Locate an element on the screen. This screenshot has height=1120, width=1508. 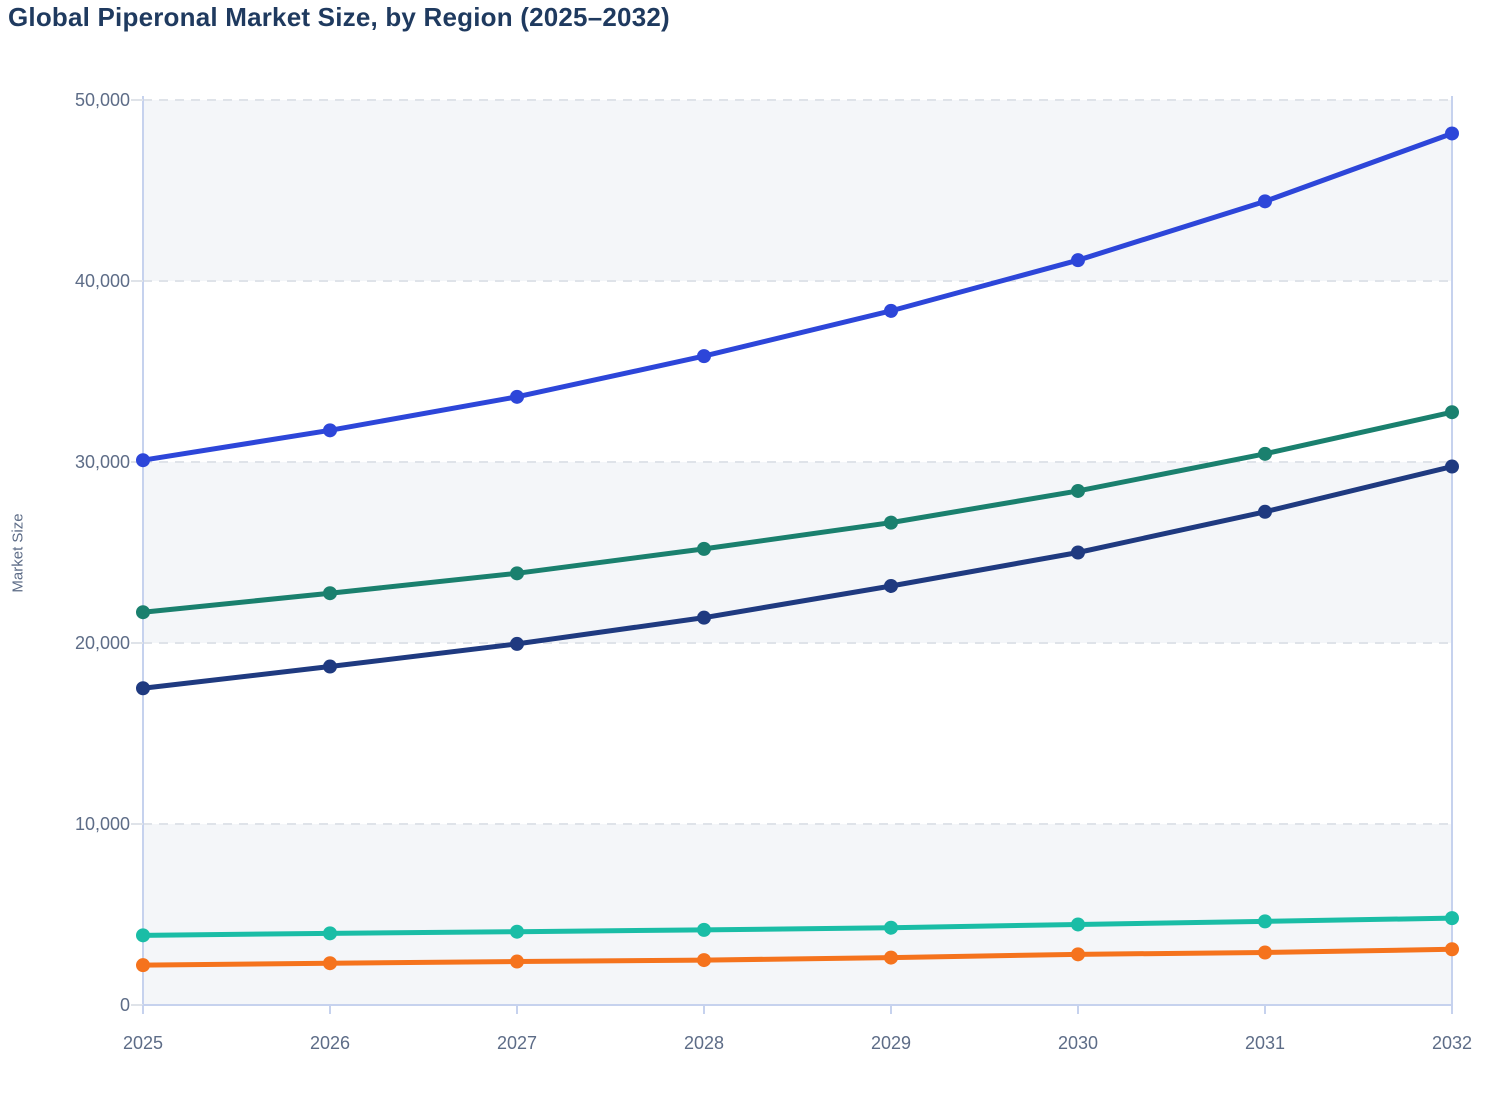
data-point-navy-2029 is located at coordinates (891, 585).